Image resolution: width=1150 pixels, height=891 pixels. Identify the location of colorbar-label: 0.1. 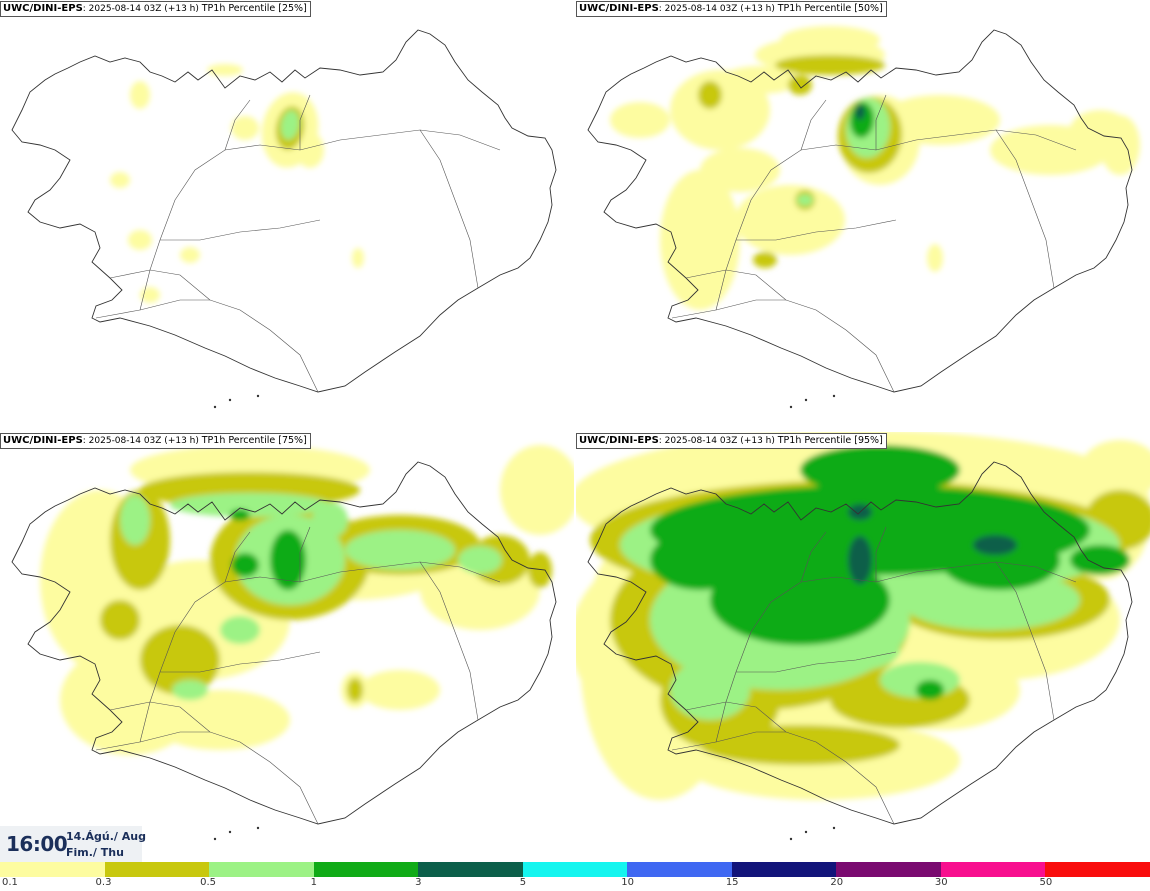
(10, 882).